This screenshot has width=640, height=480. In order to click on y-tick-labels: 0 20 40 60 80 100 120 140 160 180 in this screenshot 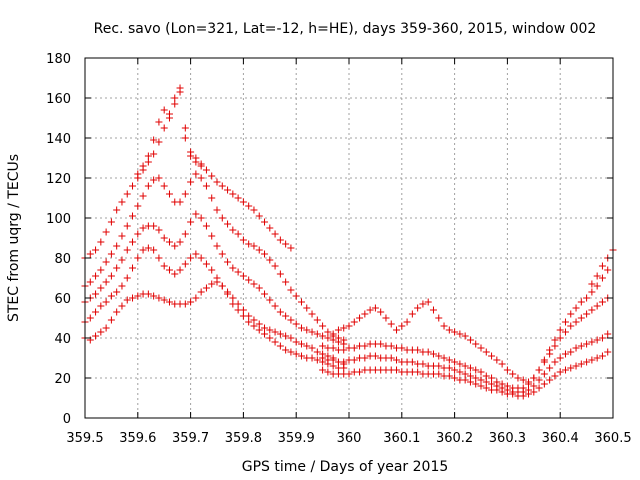, I will do `click(58, 239)`.